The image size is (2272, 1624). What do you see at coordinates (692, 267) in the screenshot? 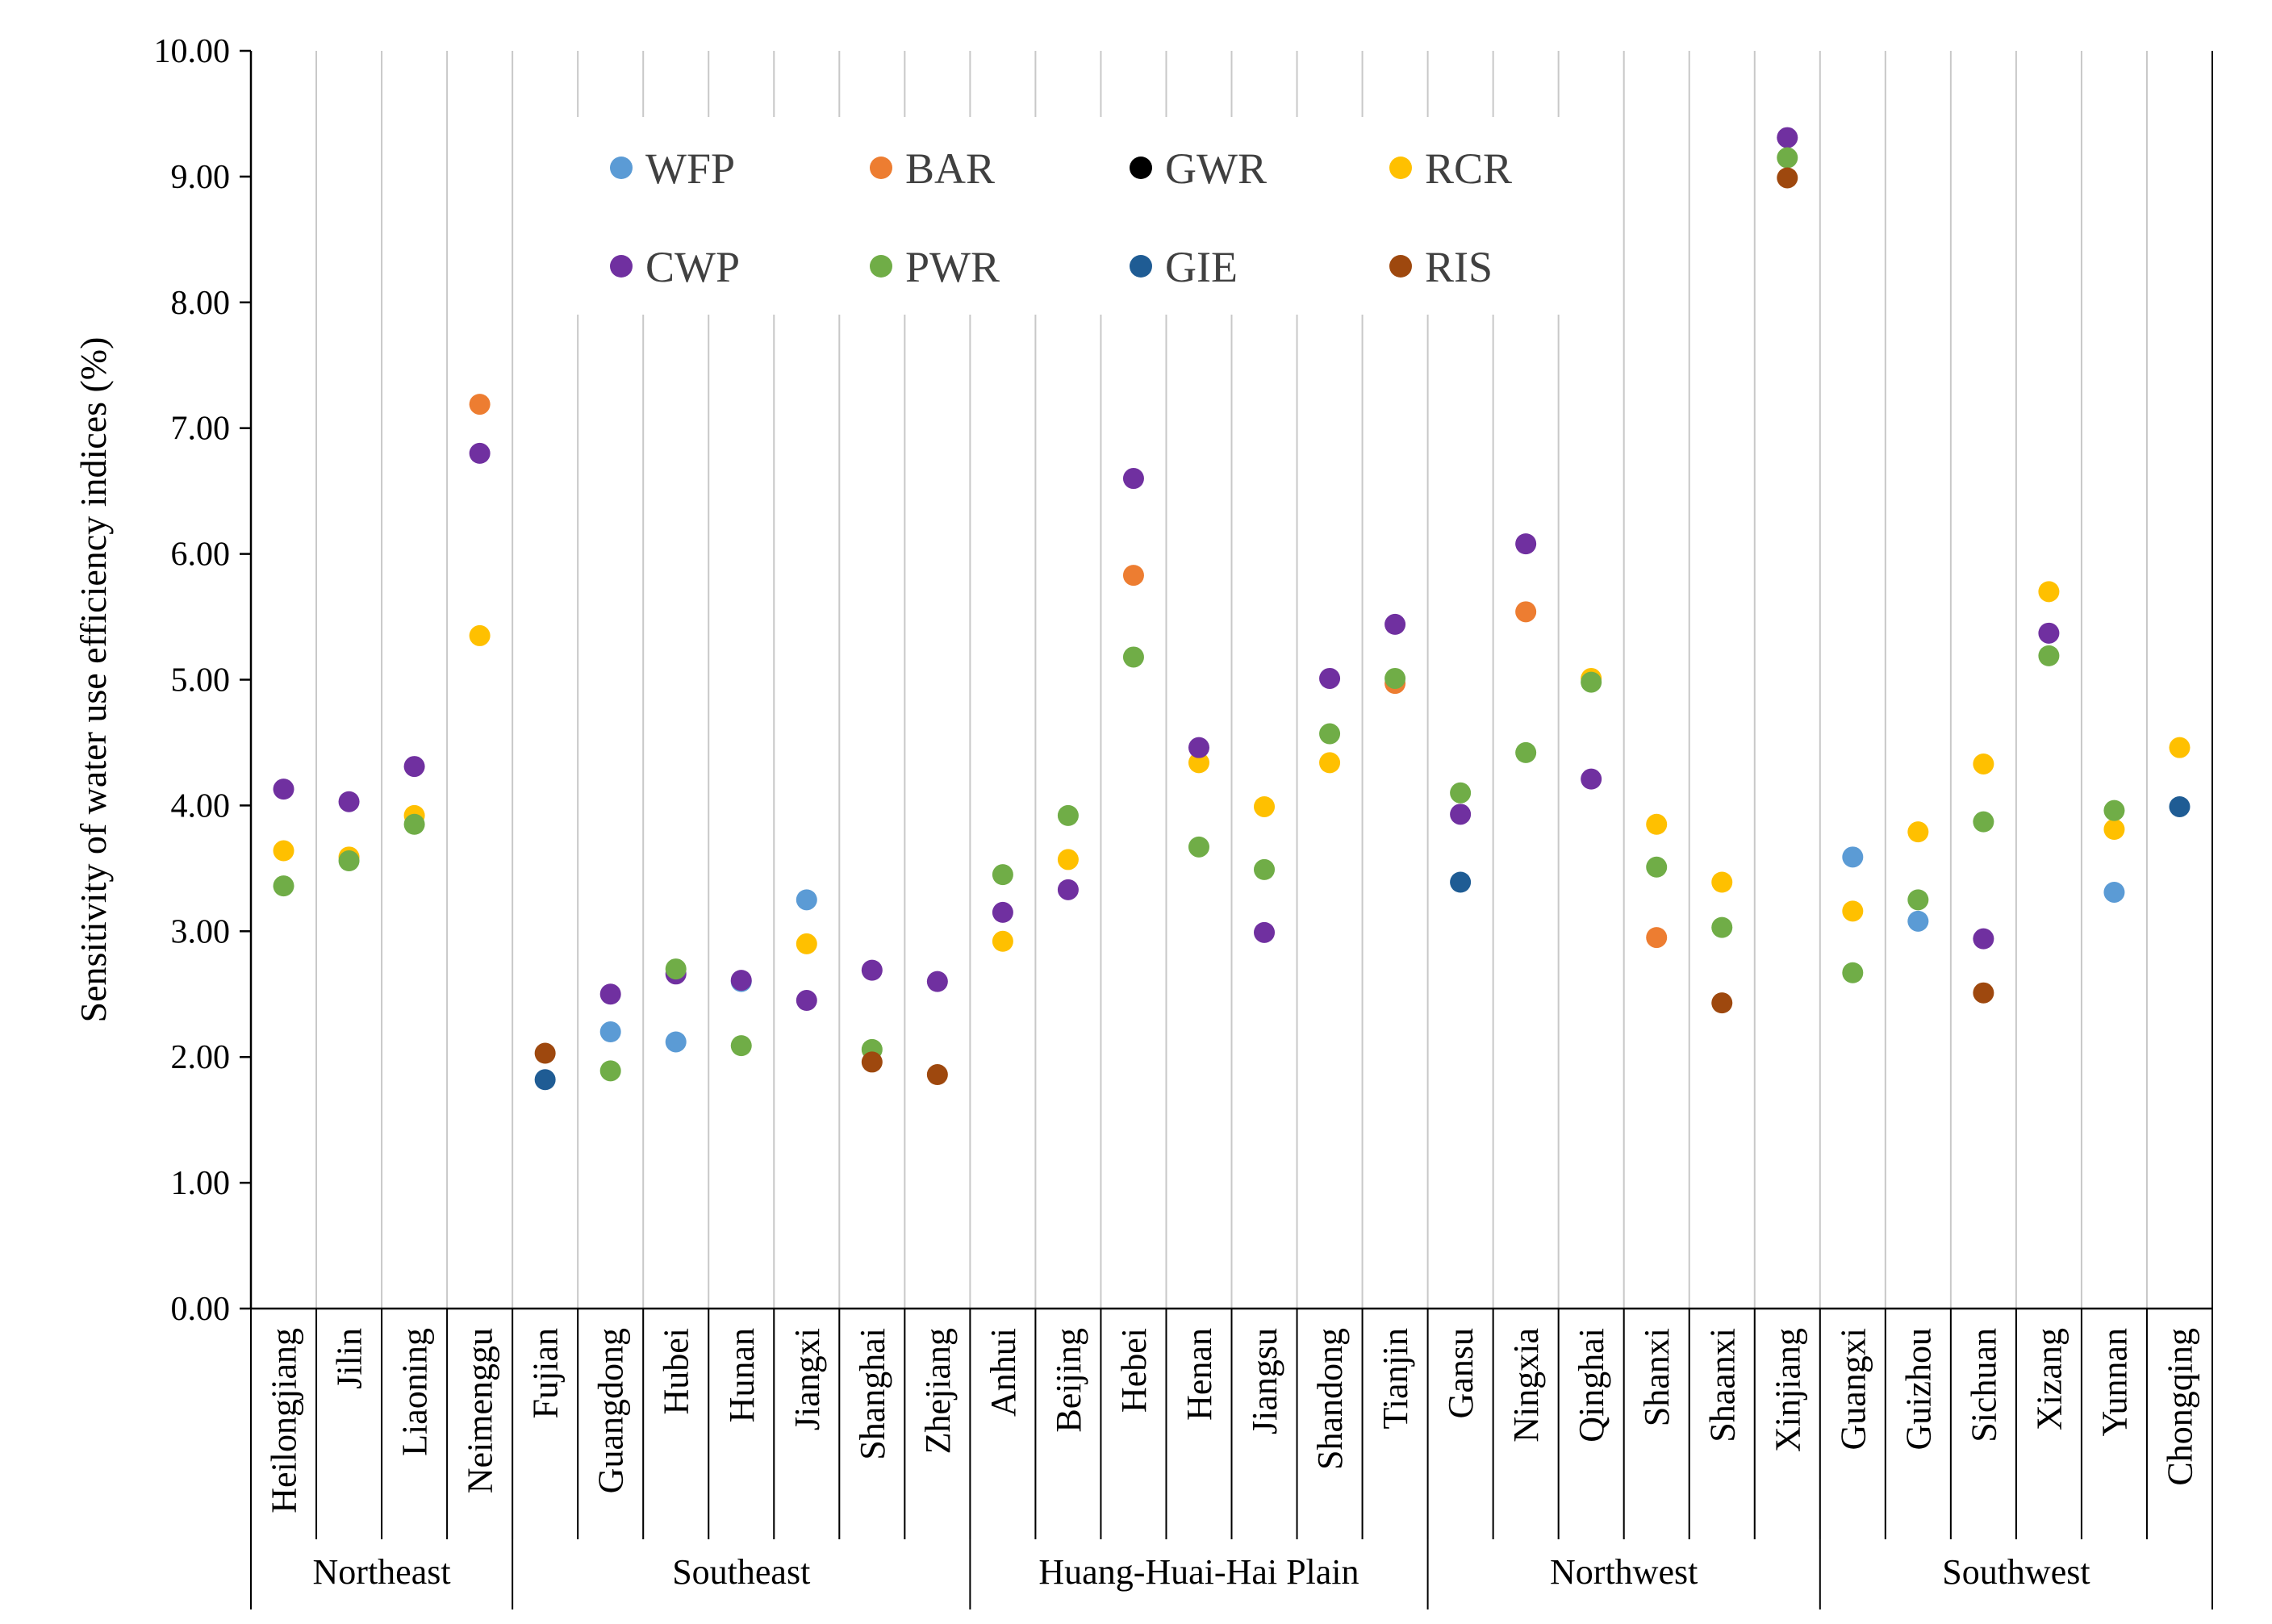
I see `legend-label-cwp: CWP` at bounding box center [692, 267].